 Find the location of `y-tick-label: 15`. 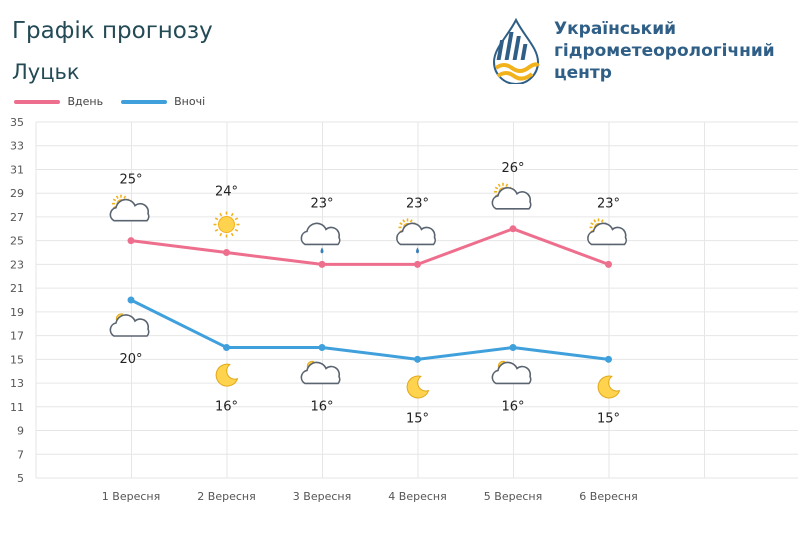

y-tick-label: 15 is located at coordinates (17, 359).